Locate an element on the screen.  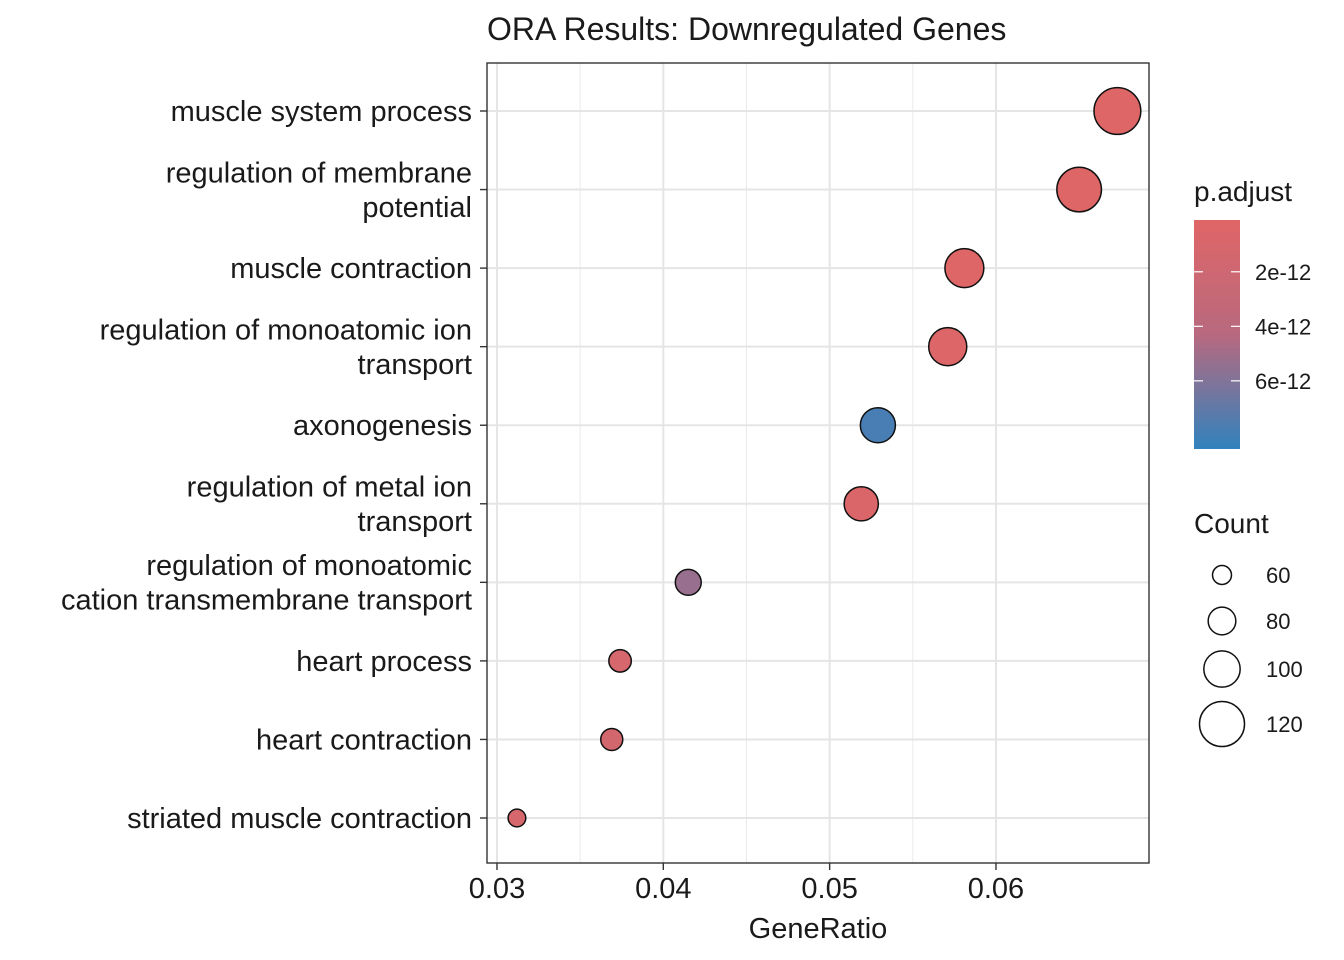
color-legend-title: p.adjust is located at coordinates (1243, 191).